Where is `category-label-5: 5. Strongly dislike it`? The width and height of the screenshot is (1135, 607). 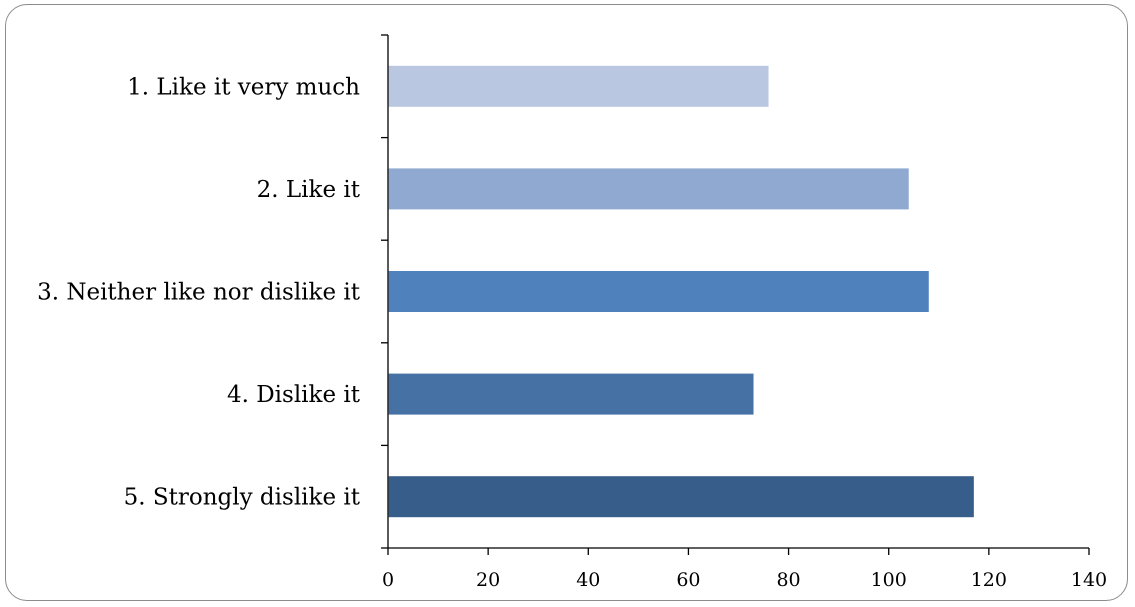 category-label-5: 5. Strongly dislike it is located at coordinates (242, 498).